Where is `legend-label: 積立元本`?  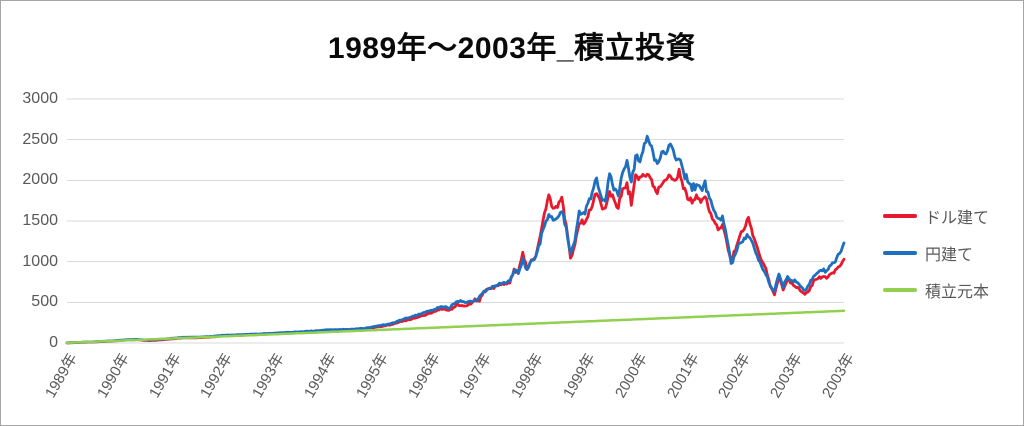 legend-label: 積立元本 is located at coordinates (957, 292).